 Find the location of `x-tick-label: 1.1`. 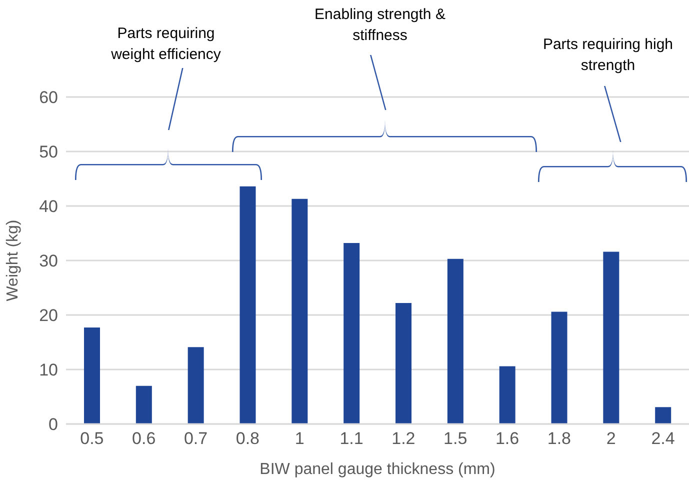

x-tick-label: 1.1 is located at coordinates (352, 438).